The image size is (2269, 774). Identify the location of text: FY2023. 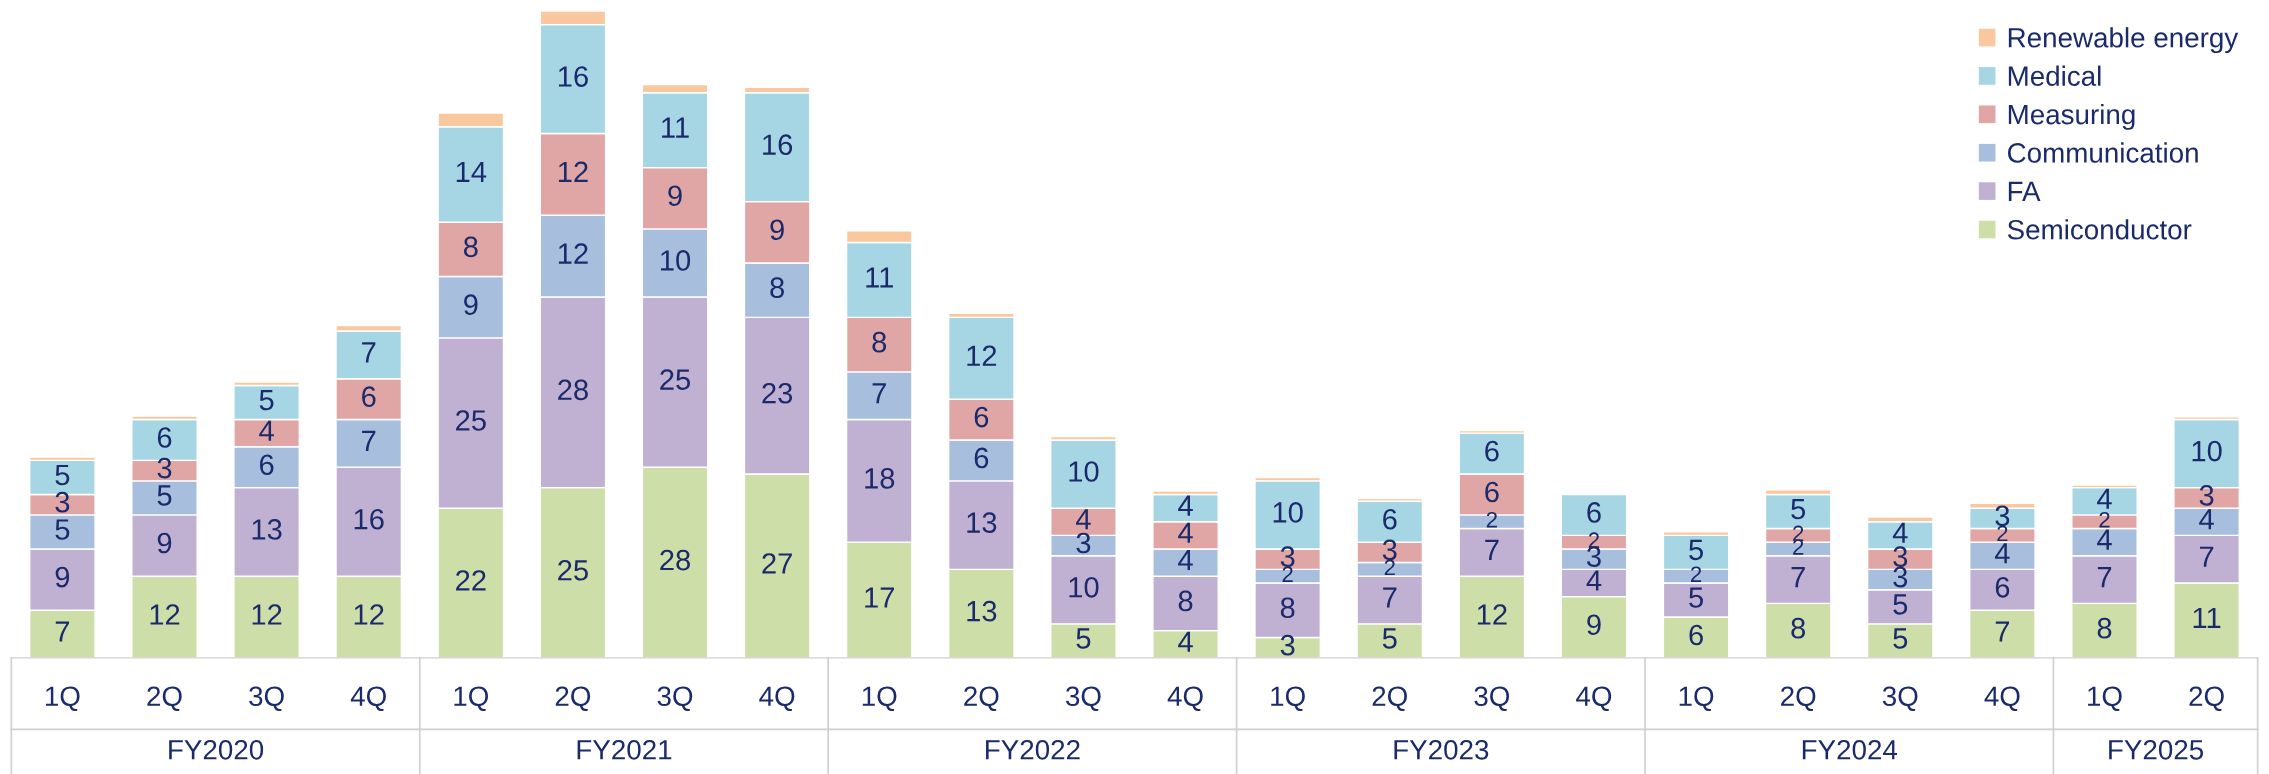
(1441, 749).